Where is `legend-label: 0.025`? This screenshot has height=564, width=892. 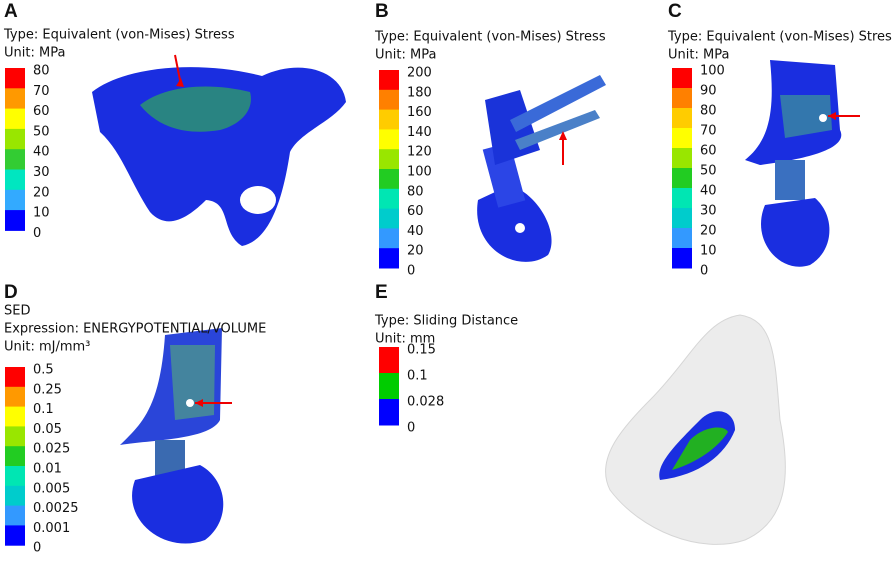
legend-label: 0.025 is located at coordinates (51, 449).